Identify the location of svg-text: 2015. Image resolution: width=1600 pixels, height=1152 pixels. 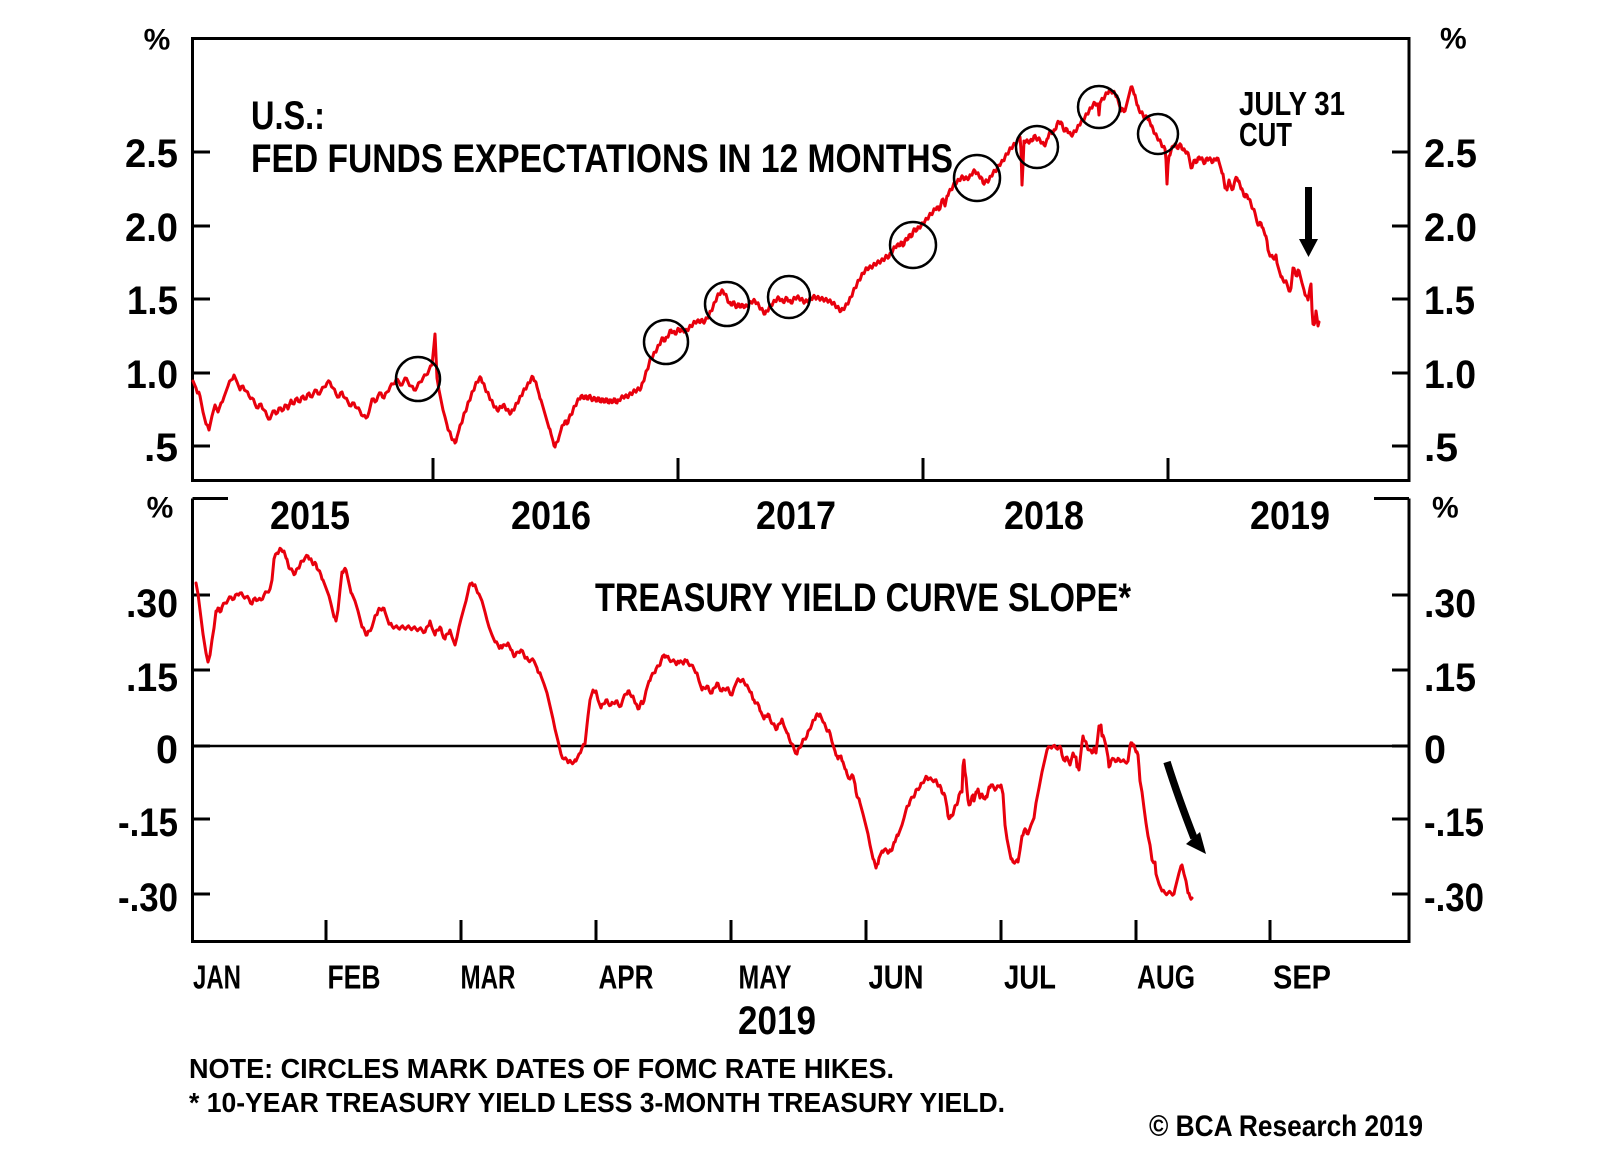
(310, 516).